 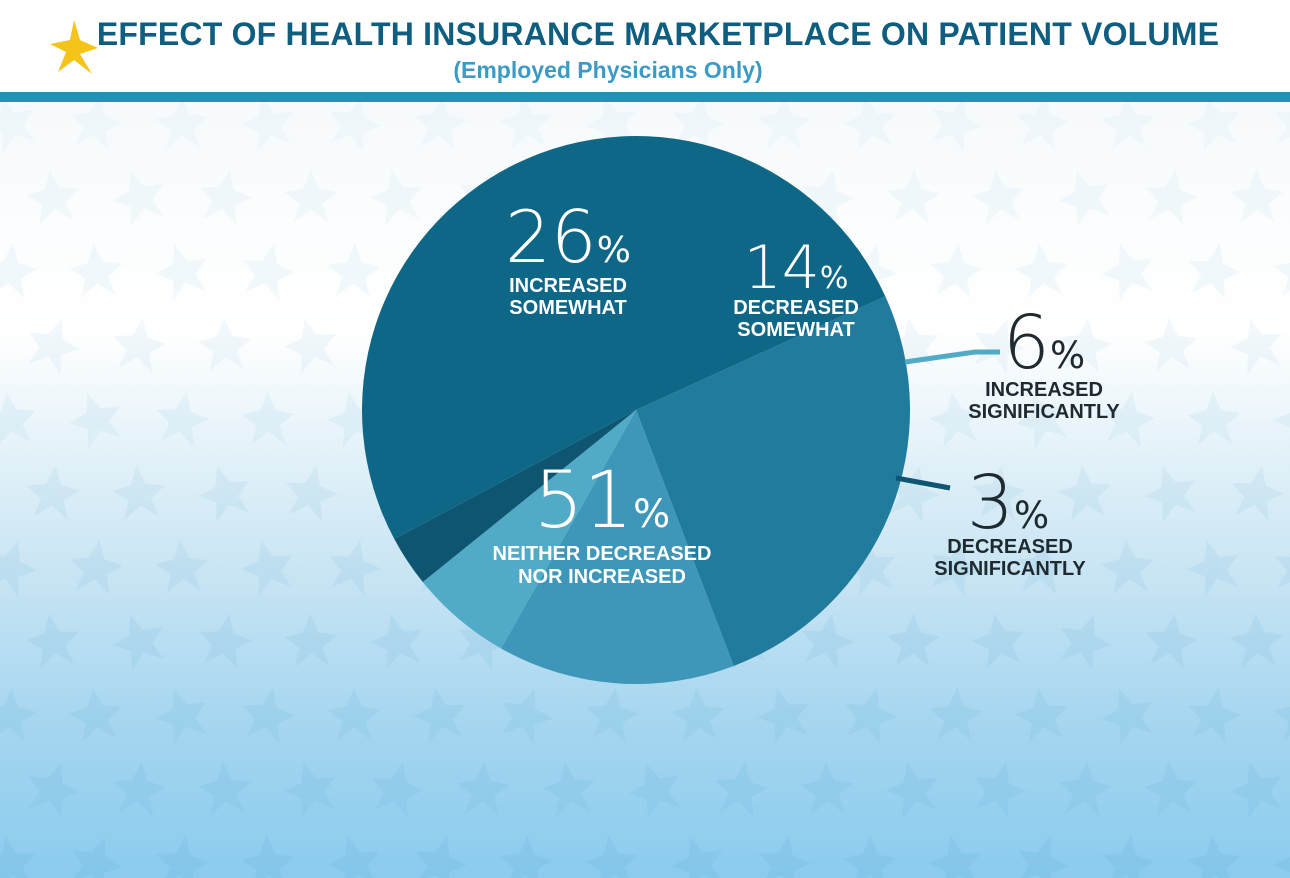 I want to click on header-divider, so click(x=645, y=97).